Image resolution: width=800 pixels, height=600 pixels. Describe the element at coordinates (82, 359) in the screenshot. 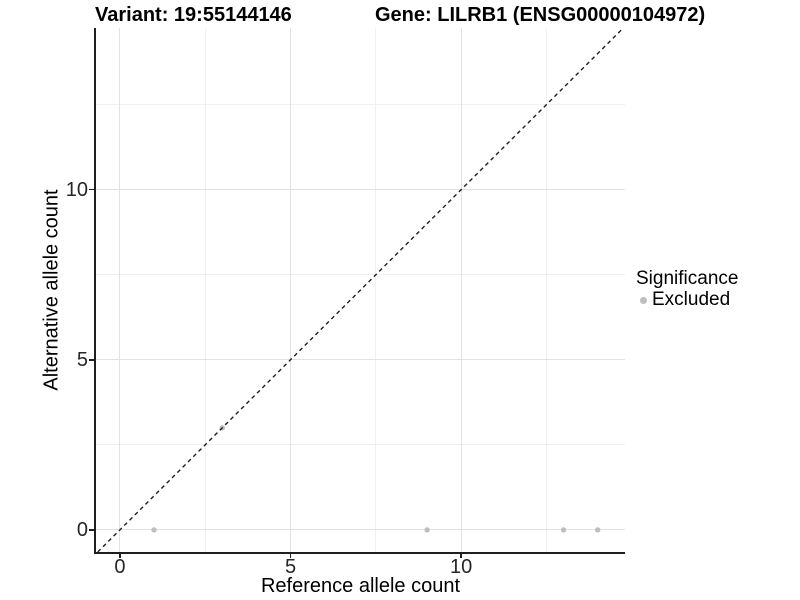

I see `y-tick-label: 5` at that location.